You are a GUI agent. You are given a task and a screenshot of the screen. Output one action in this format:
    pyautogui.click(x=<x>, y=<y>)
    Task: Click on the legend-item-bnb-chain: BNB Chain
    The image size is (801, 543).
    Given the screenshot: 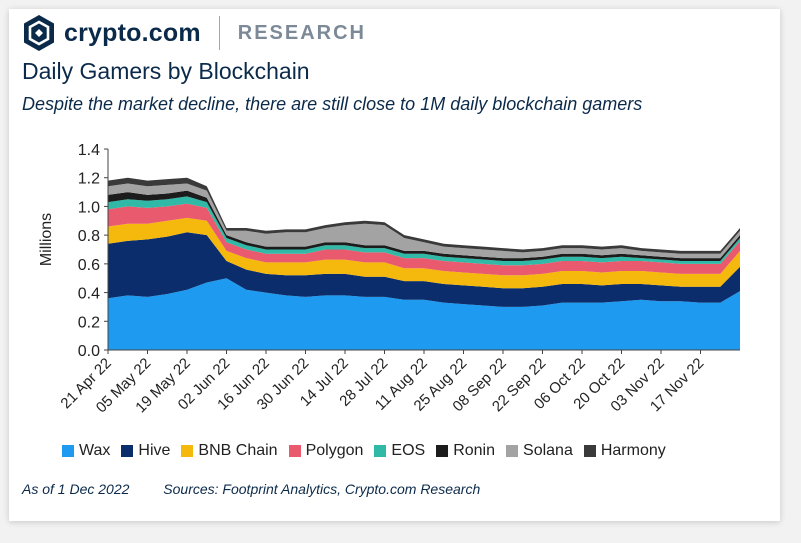 What is the action you would take?
    pyautogui.click(x=229, y=451)
    